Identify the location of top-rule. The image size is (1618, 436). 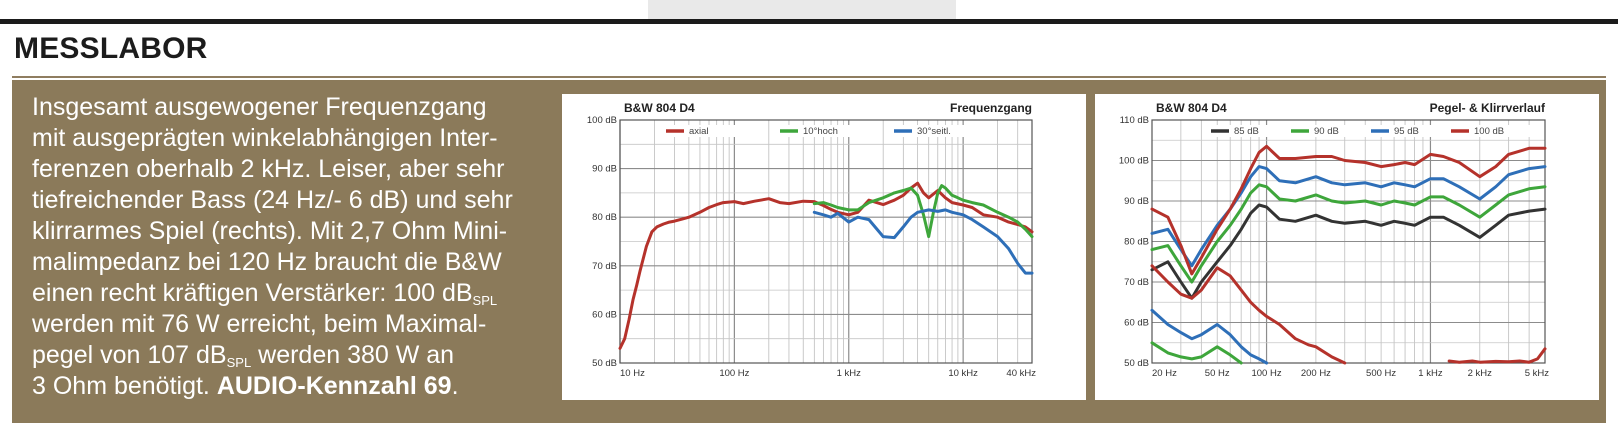
(809, 21).